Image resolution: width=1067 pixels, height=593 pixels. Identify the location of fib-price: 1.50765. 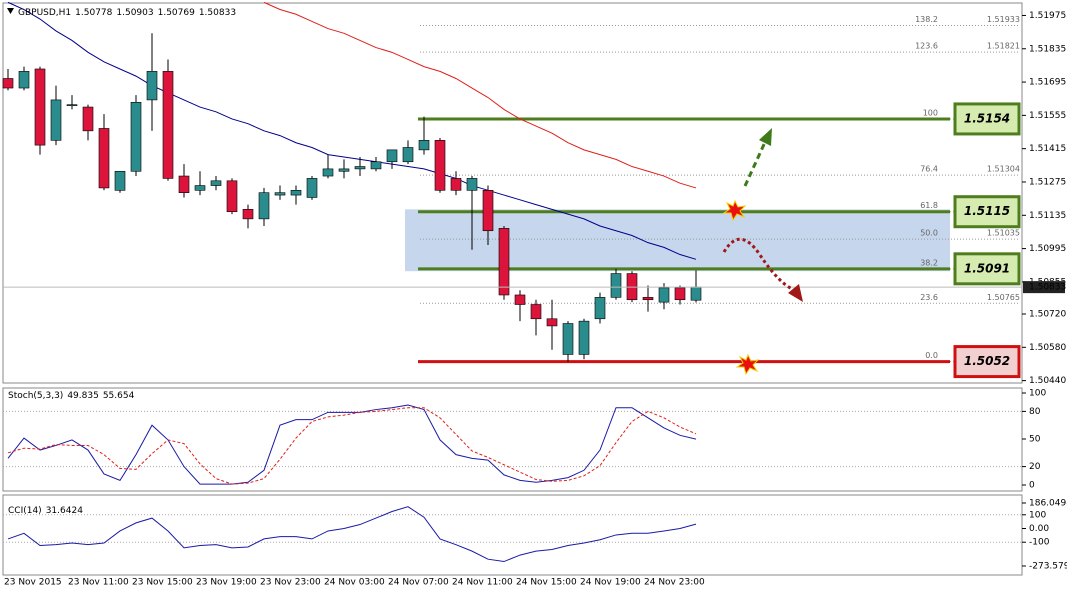
(1003, 297).